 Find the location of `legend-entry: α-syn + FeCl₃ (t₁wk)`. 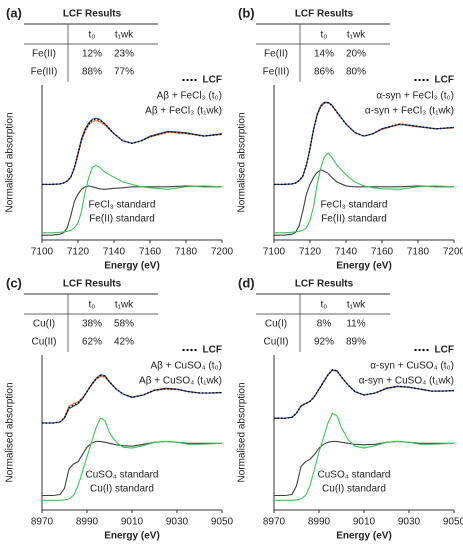

legend-entry: α-syn + FeCl₃ (t₁wk) is located at coordinates (409, 111).